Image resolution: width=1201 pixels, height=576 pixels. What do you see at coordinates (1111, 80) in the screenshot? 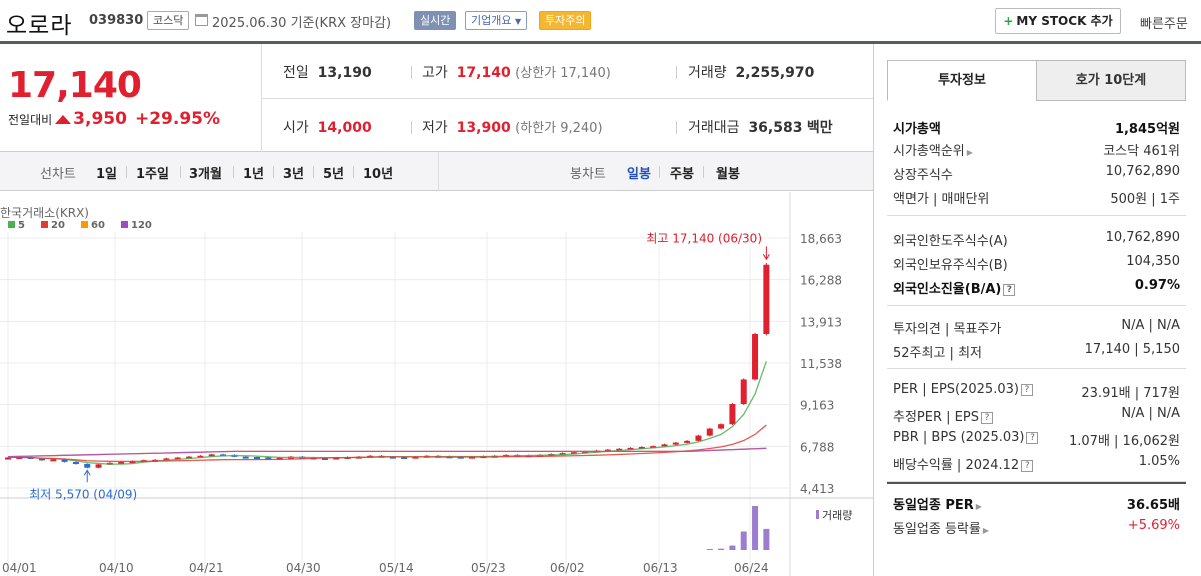
I see `tab-orderbook: 호가 10단계` at bounding box center [1111, 80].